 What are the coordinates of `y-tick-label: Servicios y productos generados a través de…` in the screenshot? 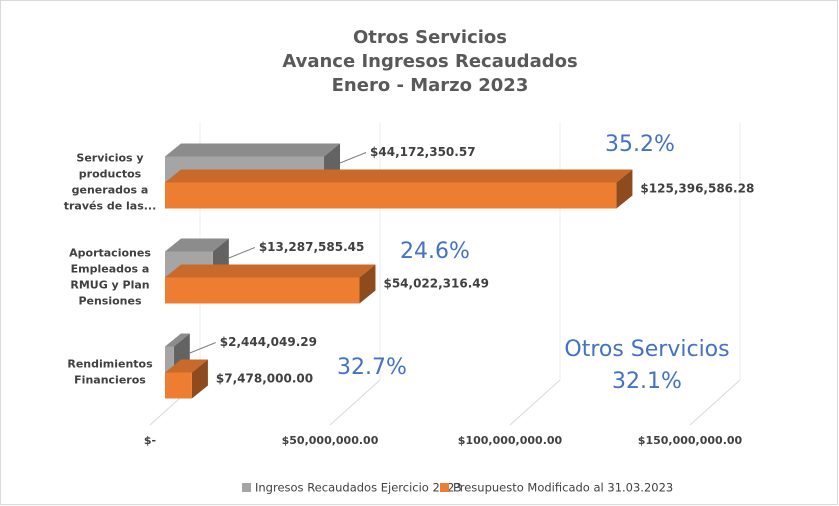 It's located at (110, 182).